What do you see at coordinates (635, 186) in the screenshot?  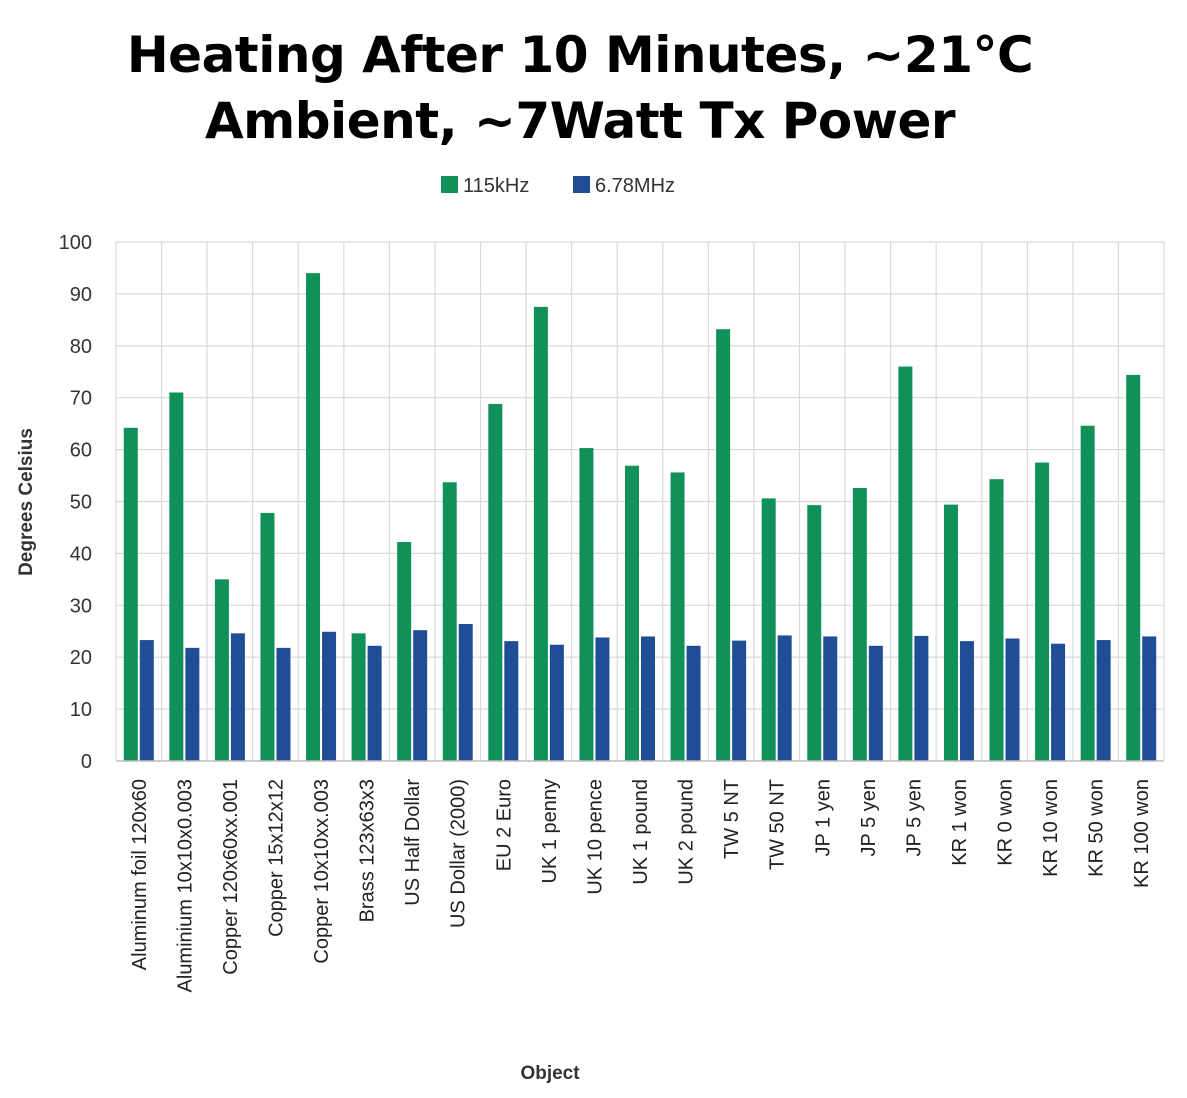 I see `legend-label: 6.78MHz` at bounding box center [635, 186].